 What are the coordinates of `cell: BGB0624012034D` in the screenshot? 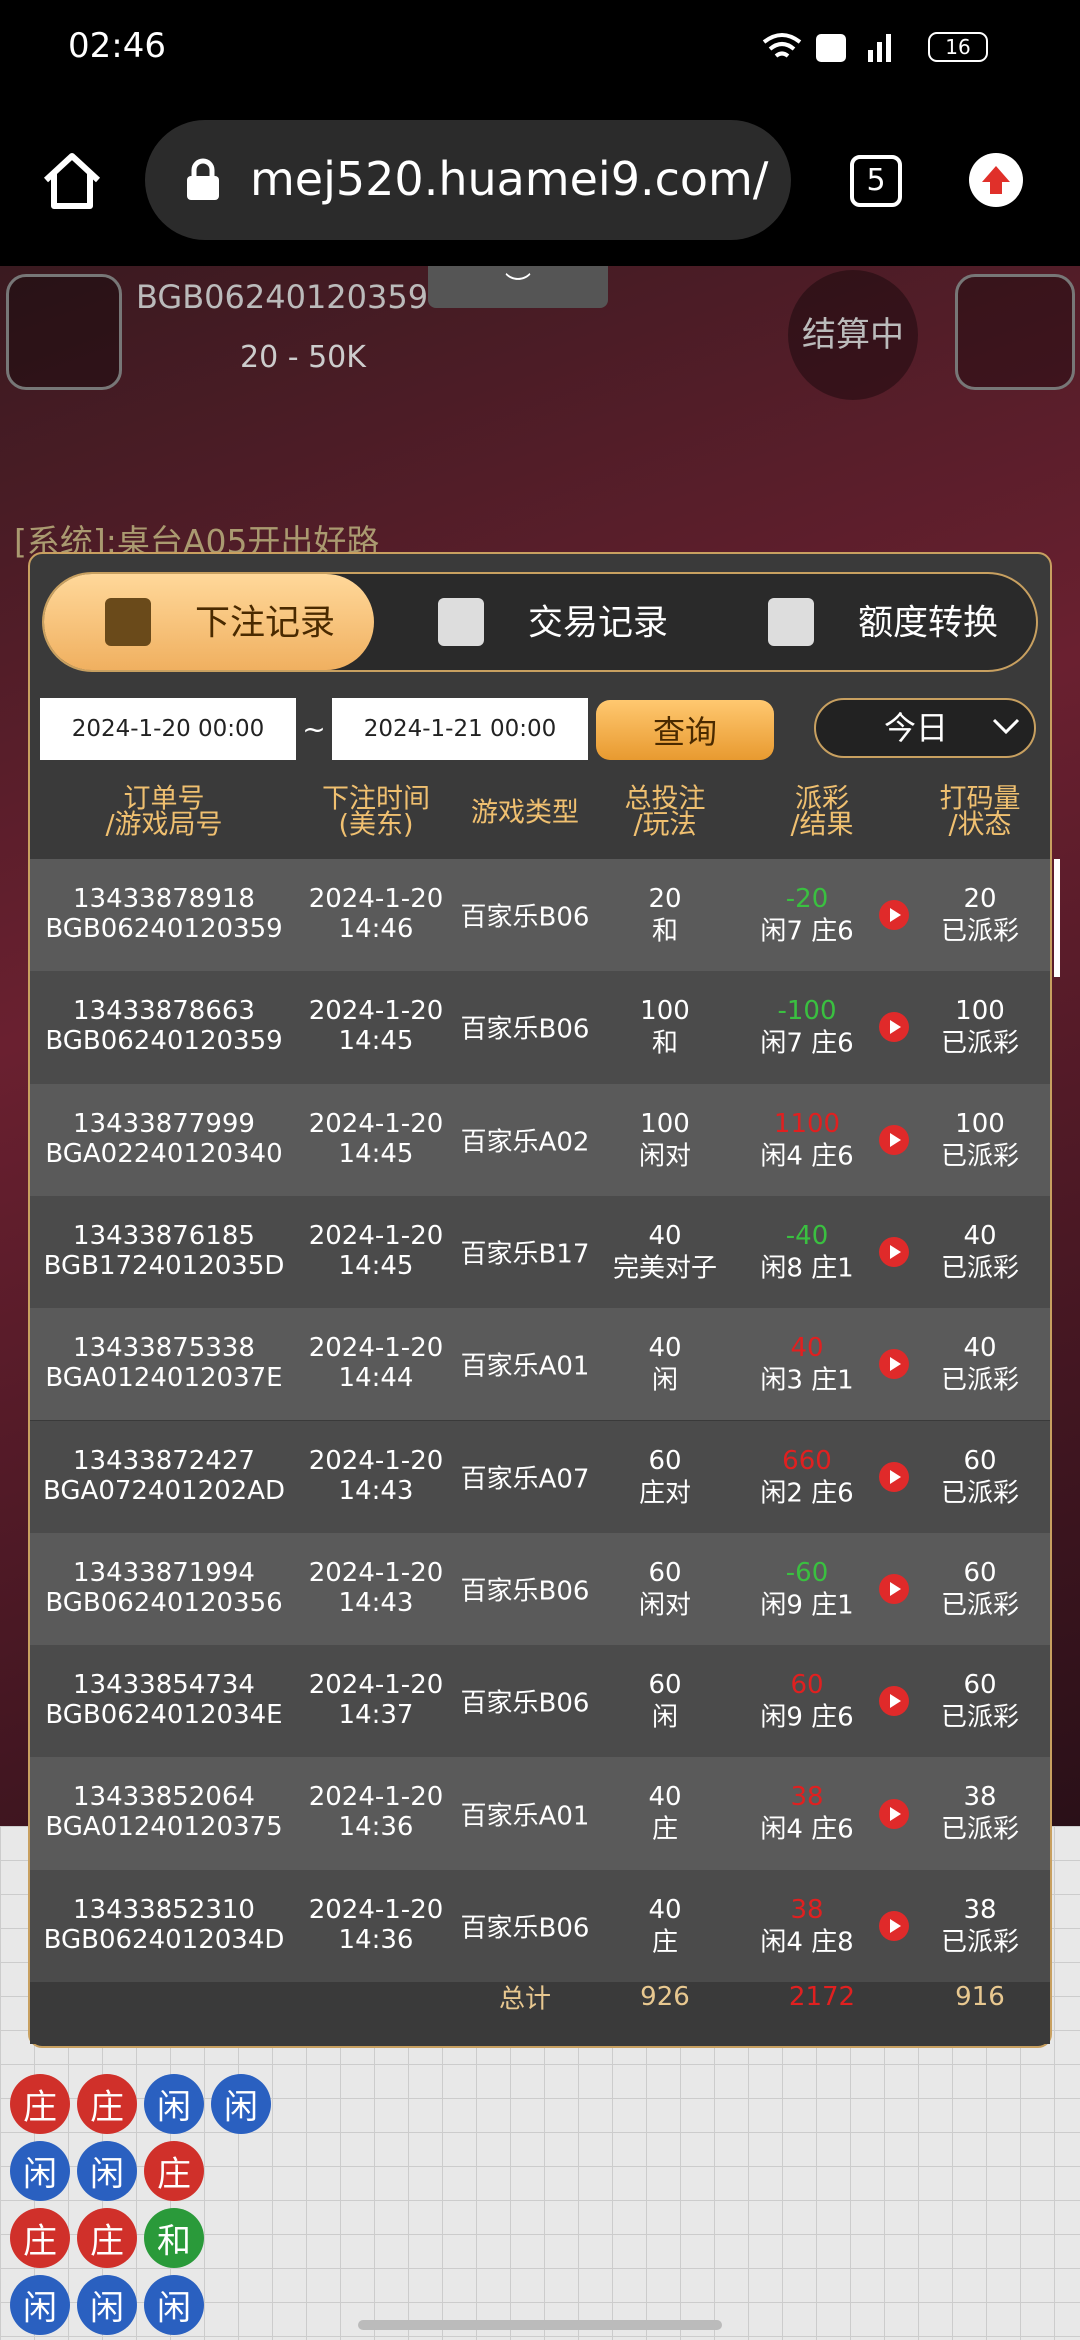 It's located at (164, 1939).